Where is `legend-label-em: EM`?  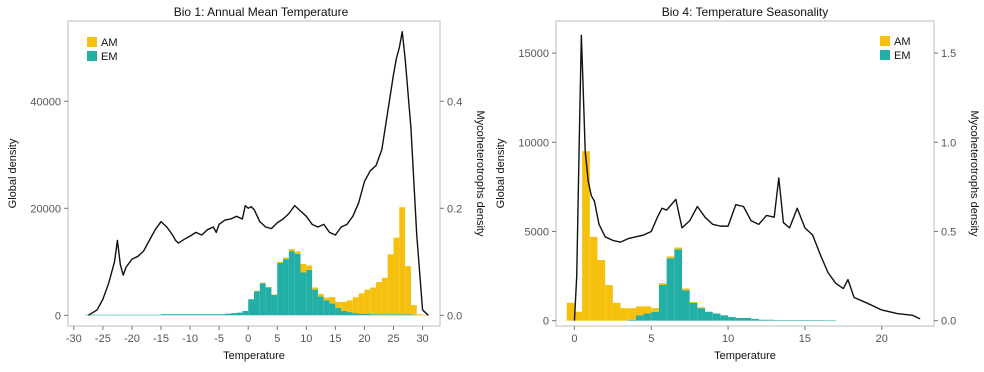
legend-label-em: EM is located at coordinates (109, 57).